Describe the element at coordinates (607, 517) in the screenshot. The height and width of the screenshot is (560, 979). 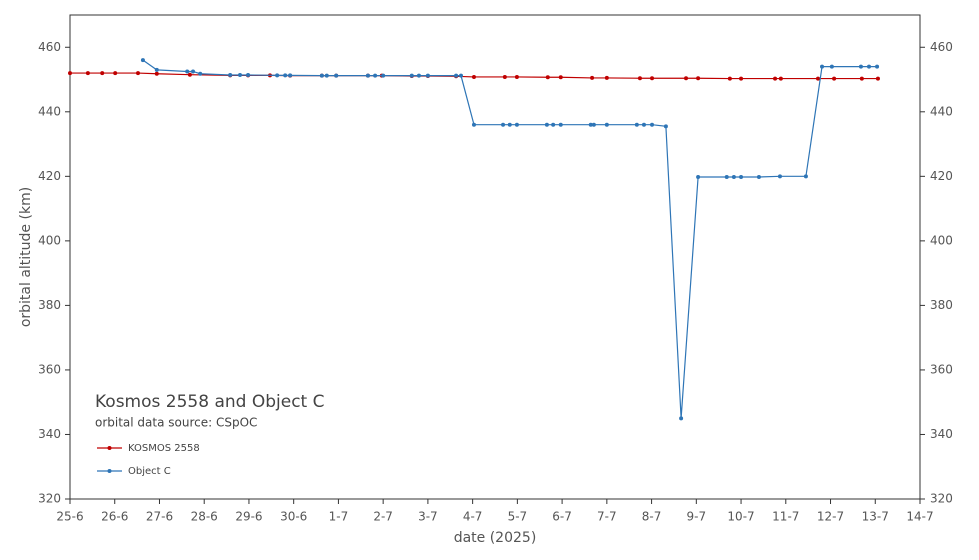
I see `x-tick-label: 7-7` at that location.